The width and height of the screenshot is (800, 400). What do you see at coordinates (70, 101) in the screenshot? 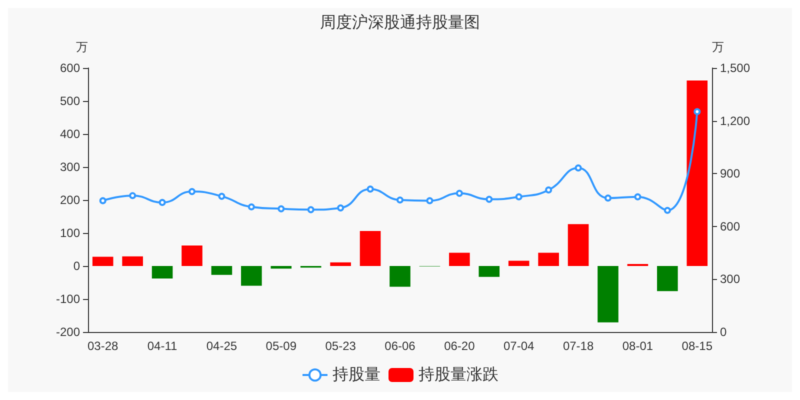
I see `y-tick-label: 500` at bounding box center [70, 101].